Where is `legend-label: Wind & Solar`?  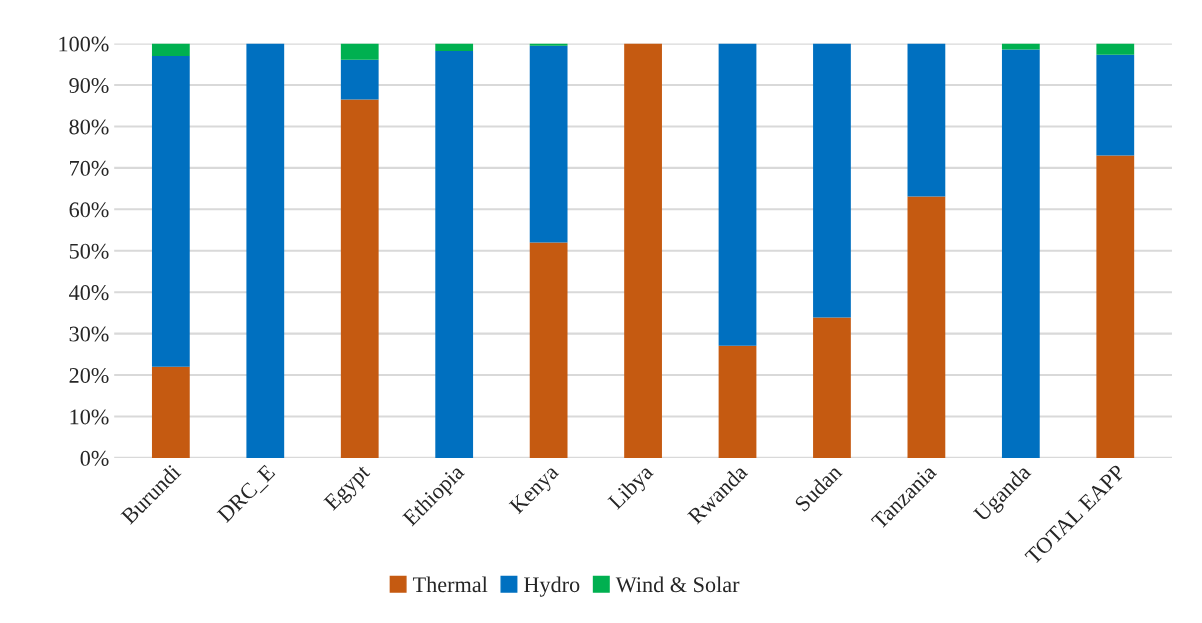
legend-label: Wind & Solar is located at coordinates (677, 584).